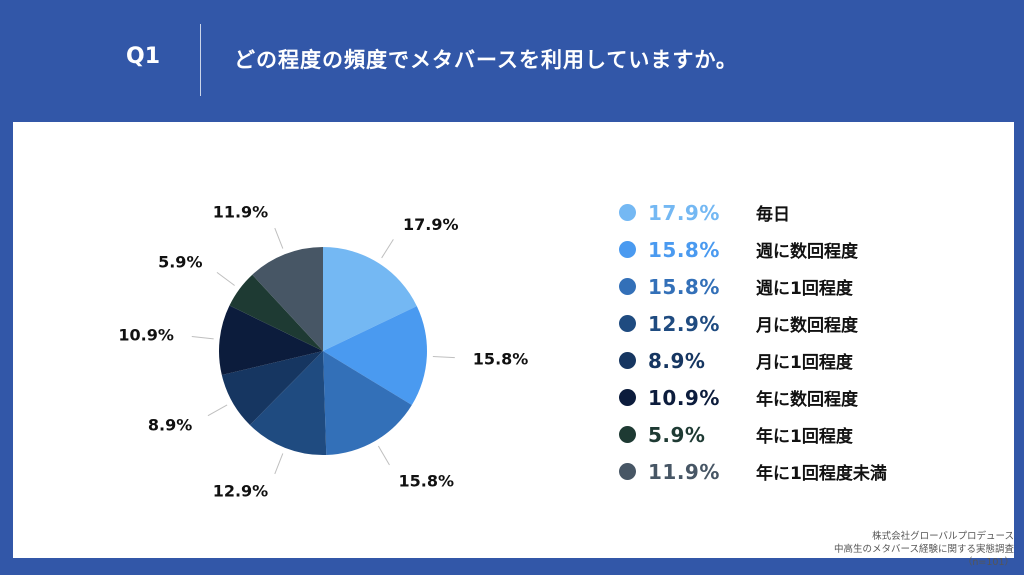 Image resolution: width=1024 pixels, height=575 pixels. What do you see at coordinates (684, 212) in the screenshot?
I see `legend-percentage: 17.9%` at bounding box center [684, 212].